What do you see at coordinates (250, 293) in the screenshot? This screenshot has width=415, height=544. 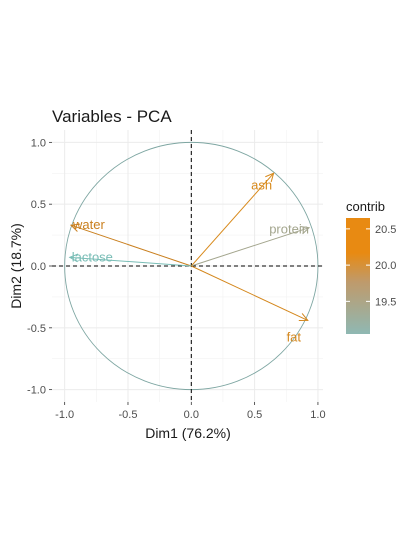 I see `arrow-fat` at bounding box center [250, 293].